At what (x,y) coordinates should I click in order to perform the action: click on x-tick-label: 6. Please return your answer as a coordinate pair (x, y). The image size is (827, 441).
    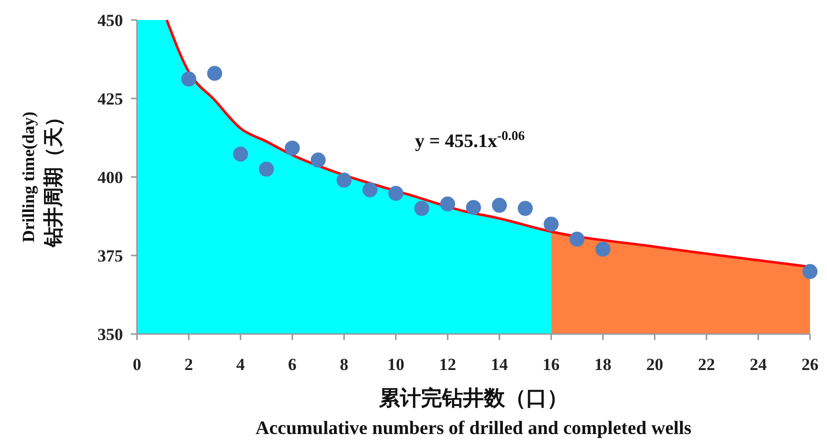
    Looking at the image, I should click on (292, 364).